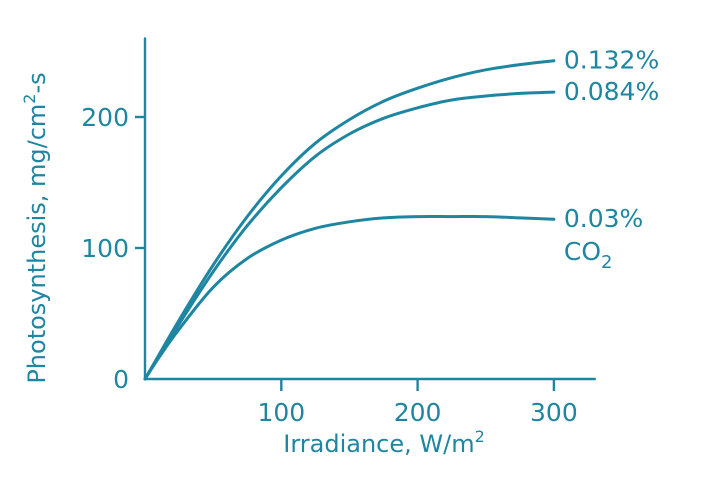  I want to click on x-tick-label-100: 100, so click(281, 412).